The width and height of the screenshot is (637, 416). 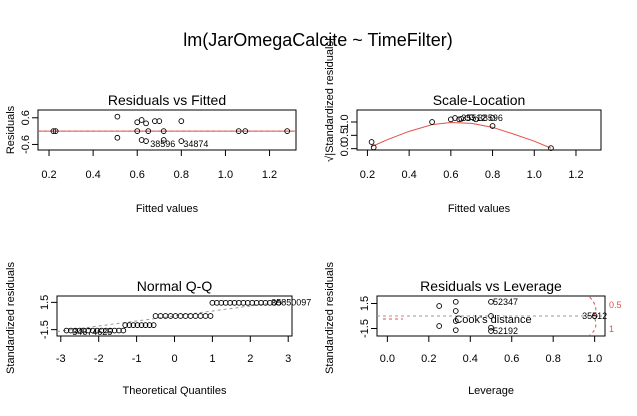 What do you see at coordinates (345, 135) in the screenshot?
I see `y-tick-label: 0.5` at bounding box center [345, 135].